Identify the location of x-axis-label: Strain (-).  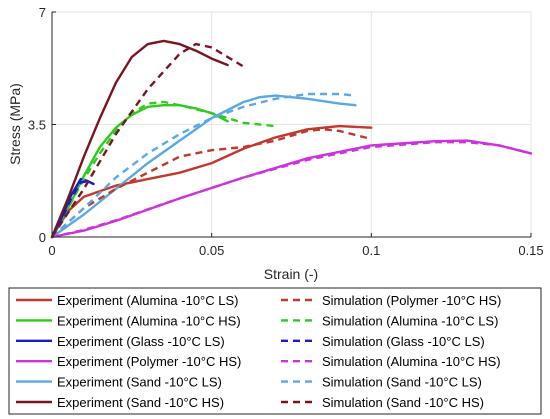
(291, 274).